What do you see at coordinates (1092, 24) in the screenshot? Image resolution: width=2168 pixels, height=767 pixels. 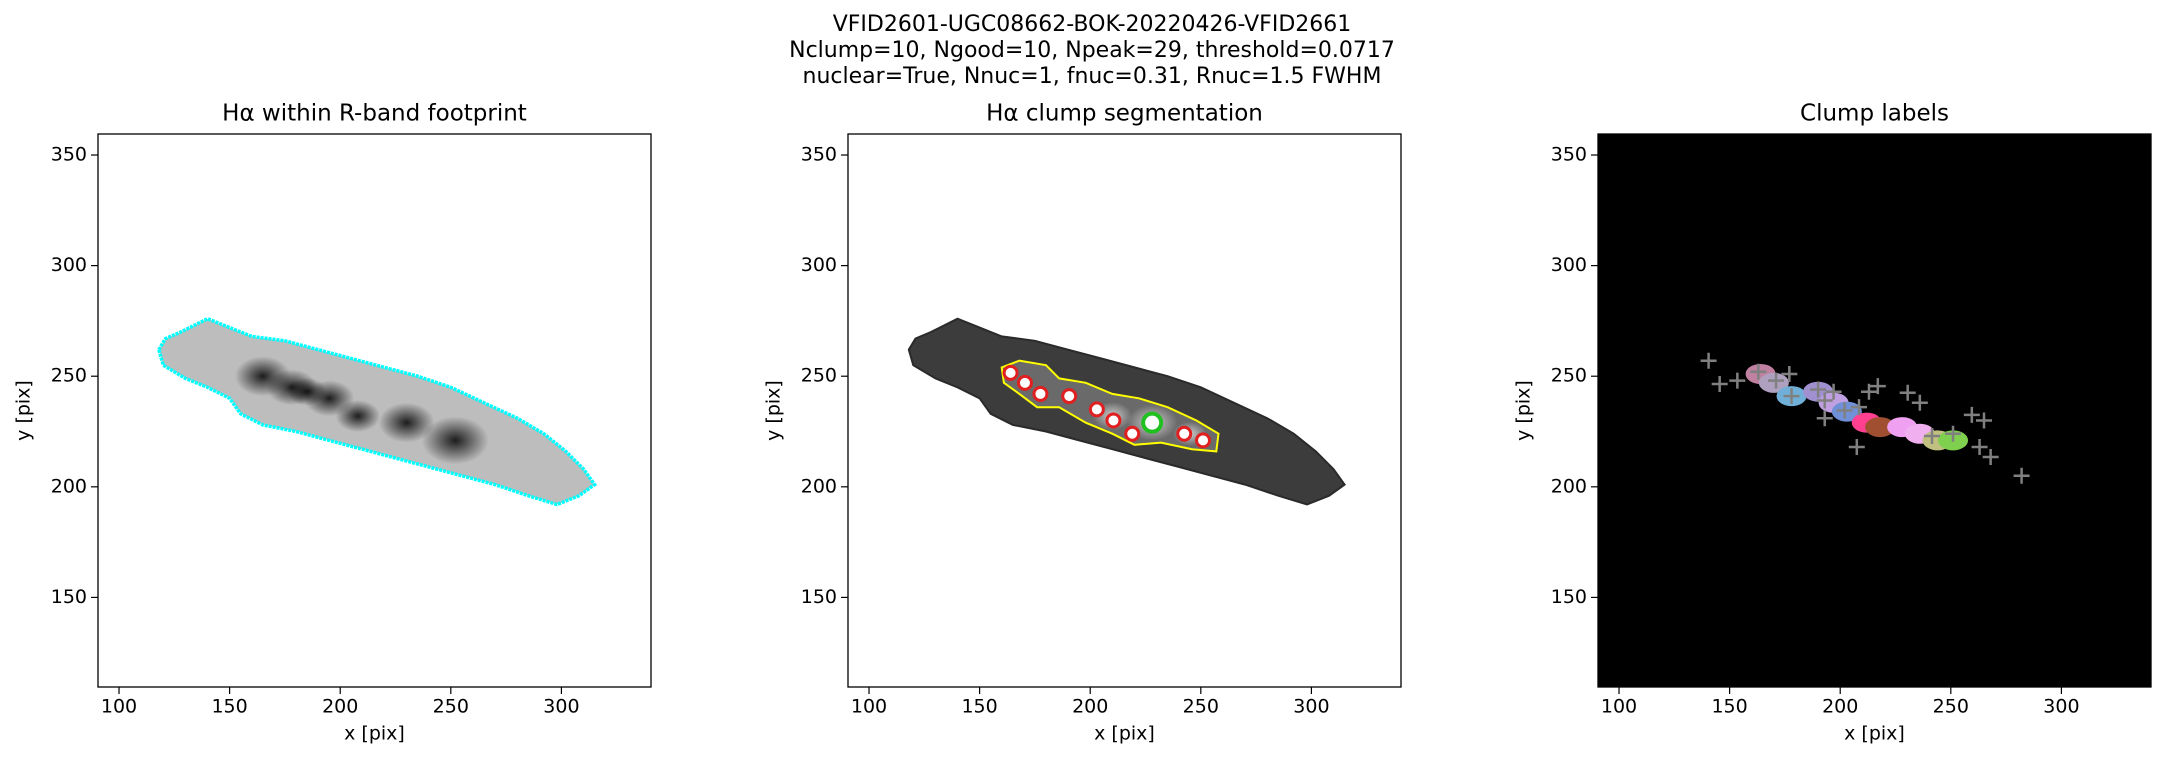 I see `suptitle: VFID2601-UGC08662-BOK-20220426-VFID2661` at bounding box center [1092, 24].